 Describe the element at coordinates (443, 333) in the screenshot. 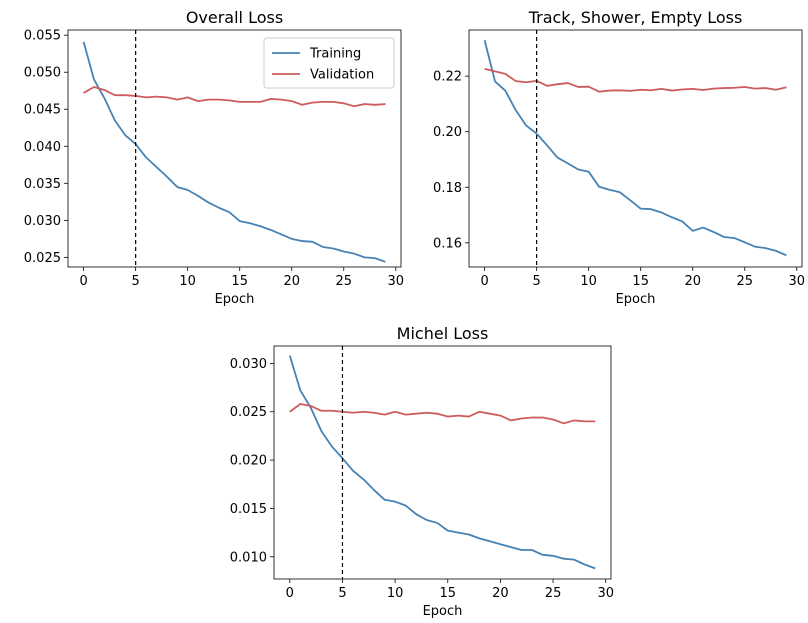

I see `chart-title: Michel Loss` at that location.